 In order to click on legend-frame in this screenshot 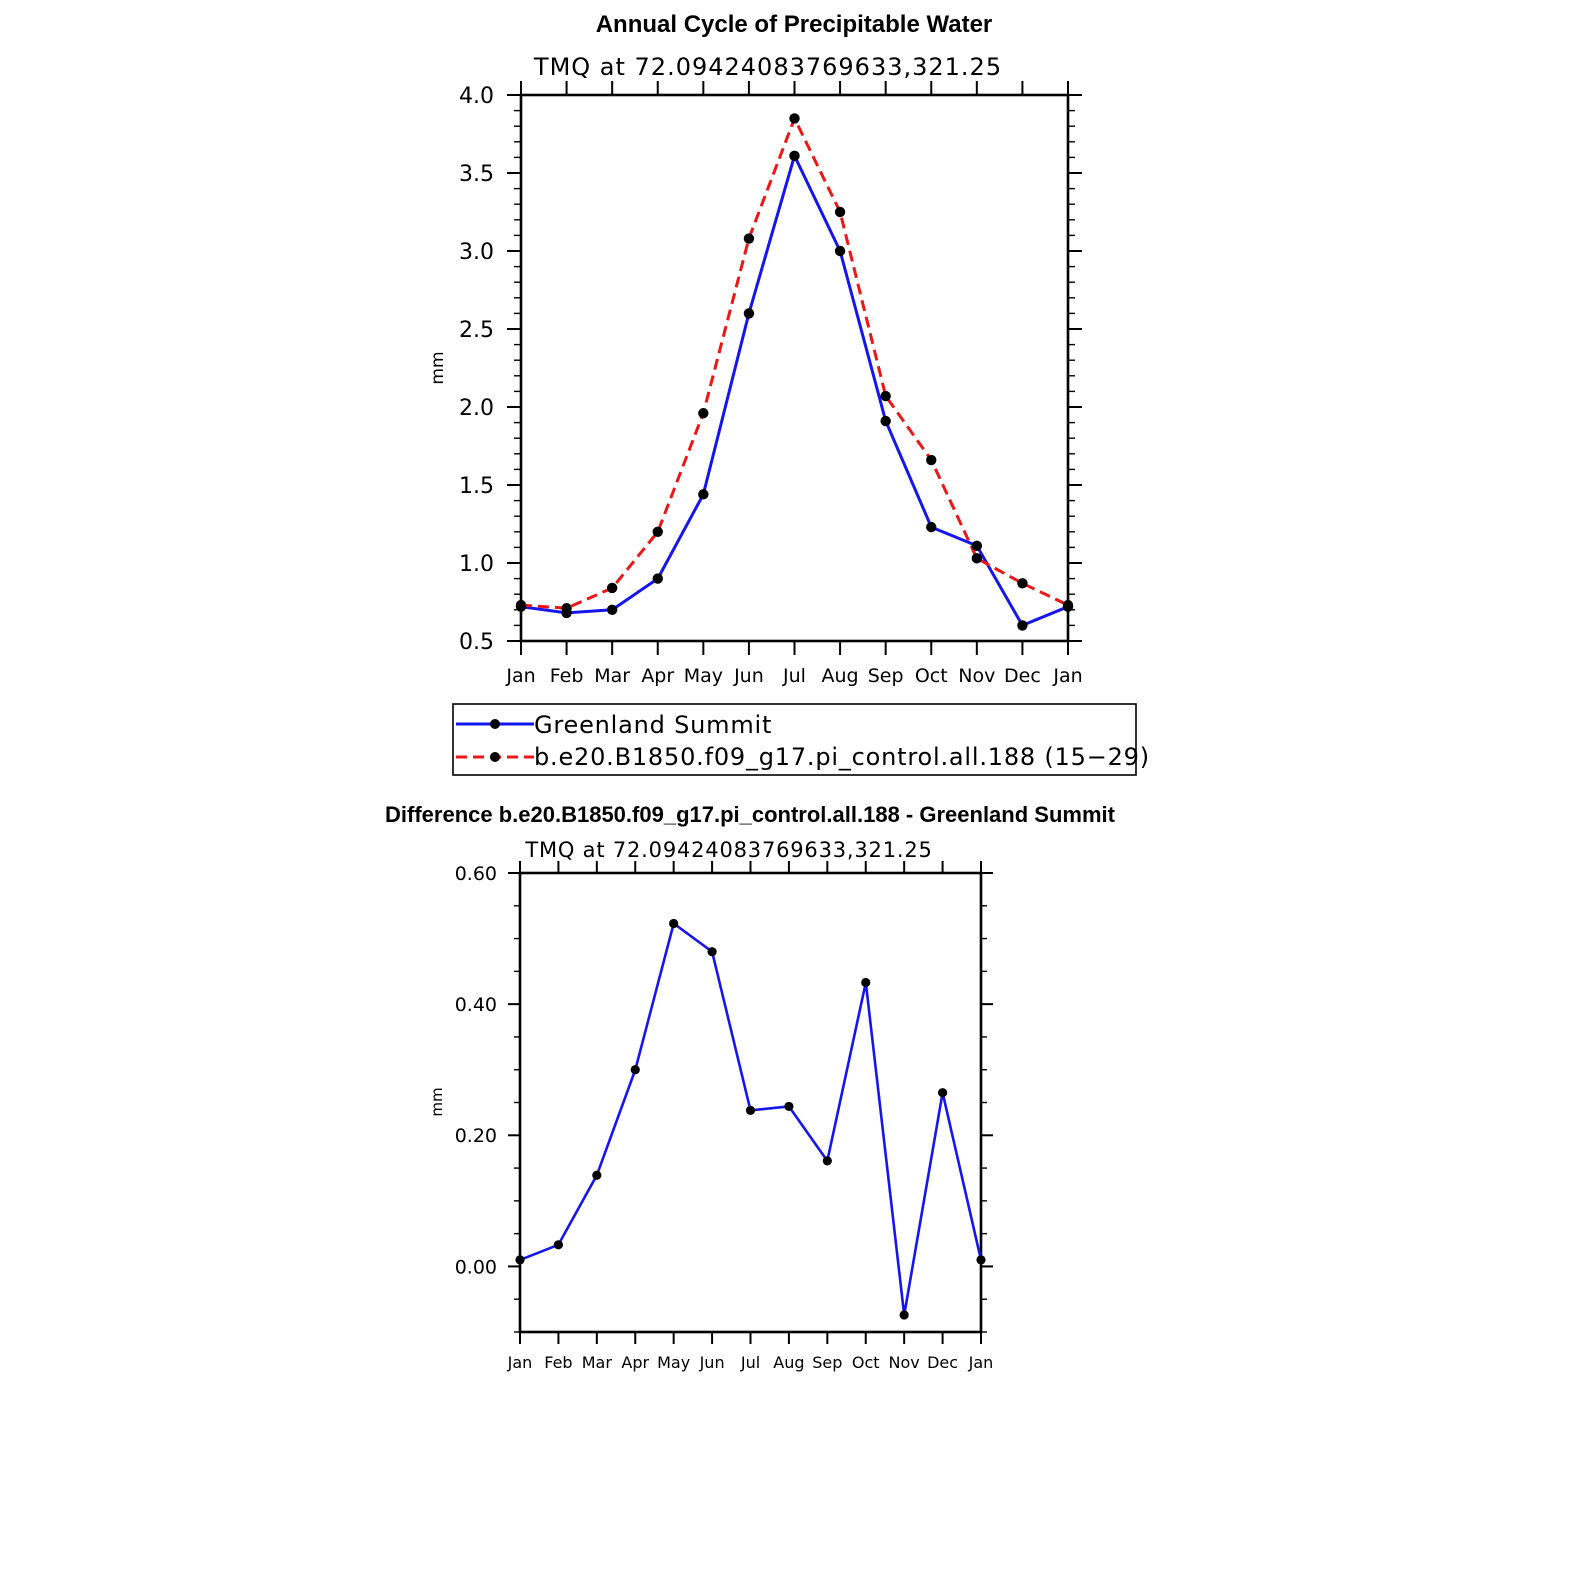, I will do `click(794, 739)`.